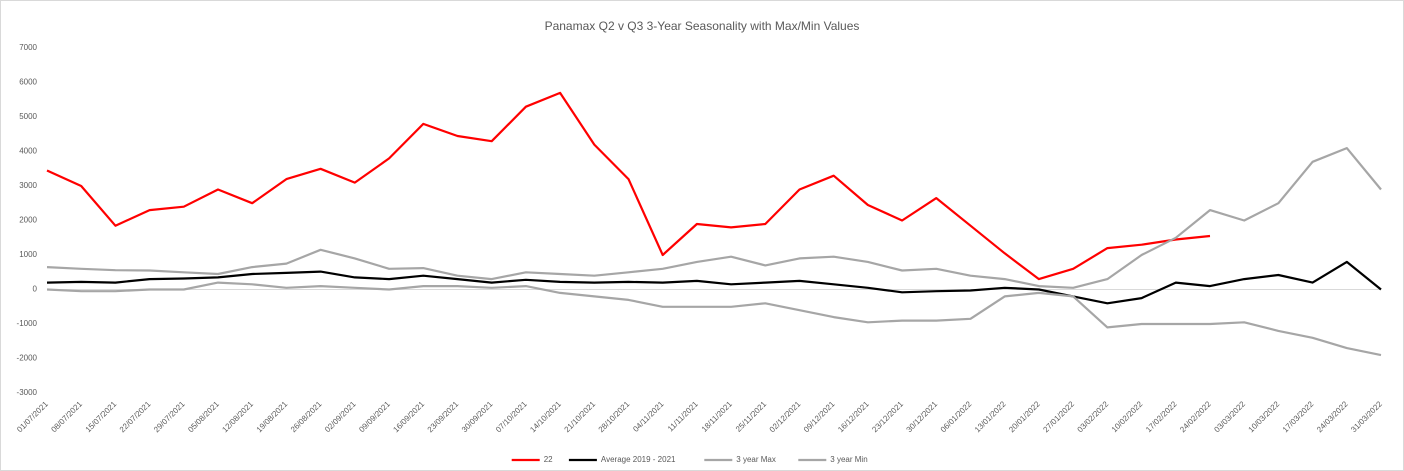  I want to click on legend-label: 3 year Max, so click(756, 459).